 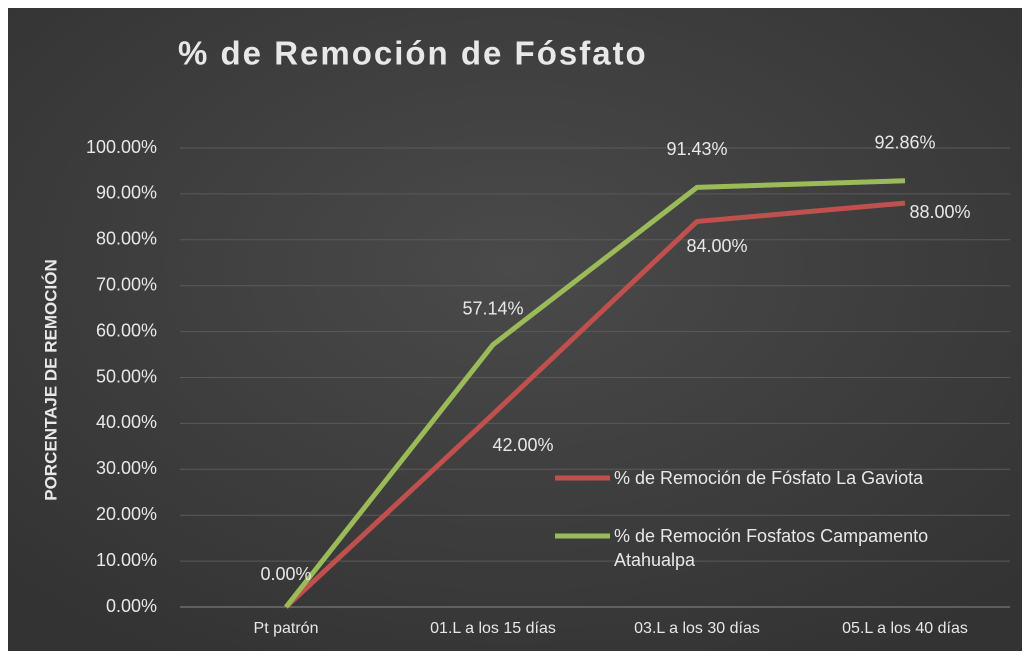 What do you see at coordinates (126, 468) in the screenshot?
I see `y-tick-label: 30.00%` at bounding box center [126, 468].